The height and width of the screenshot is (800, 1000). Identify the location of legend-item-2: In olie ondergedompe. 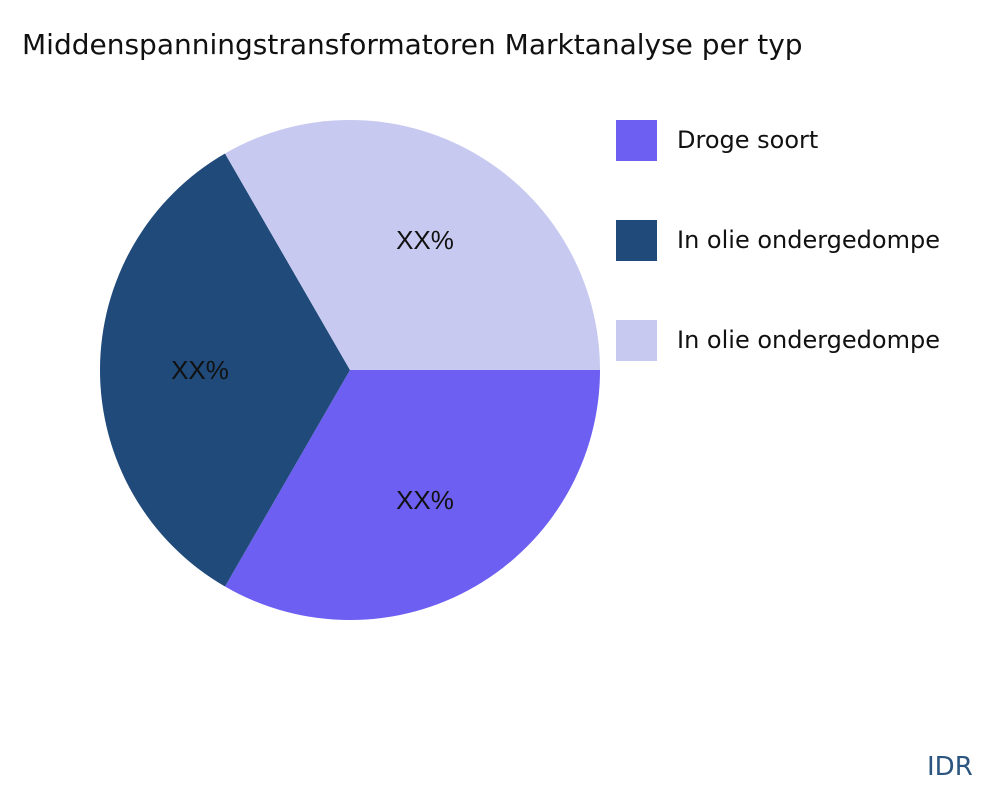
(778, 340).